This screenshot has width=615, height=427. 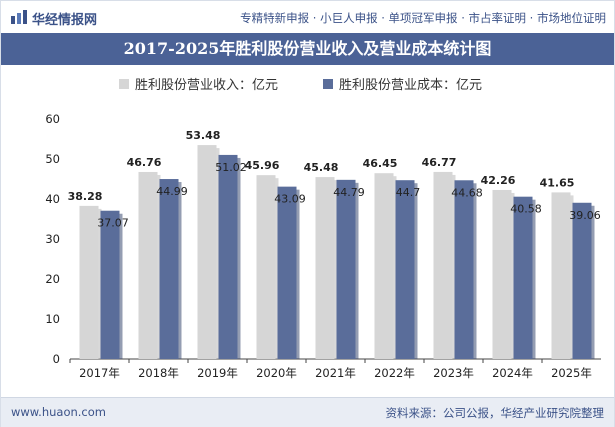 I want to click on data-label-revenue: 46.76, so click(x=144, y=162).